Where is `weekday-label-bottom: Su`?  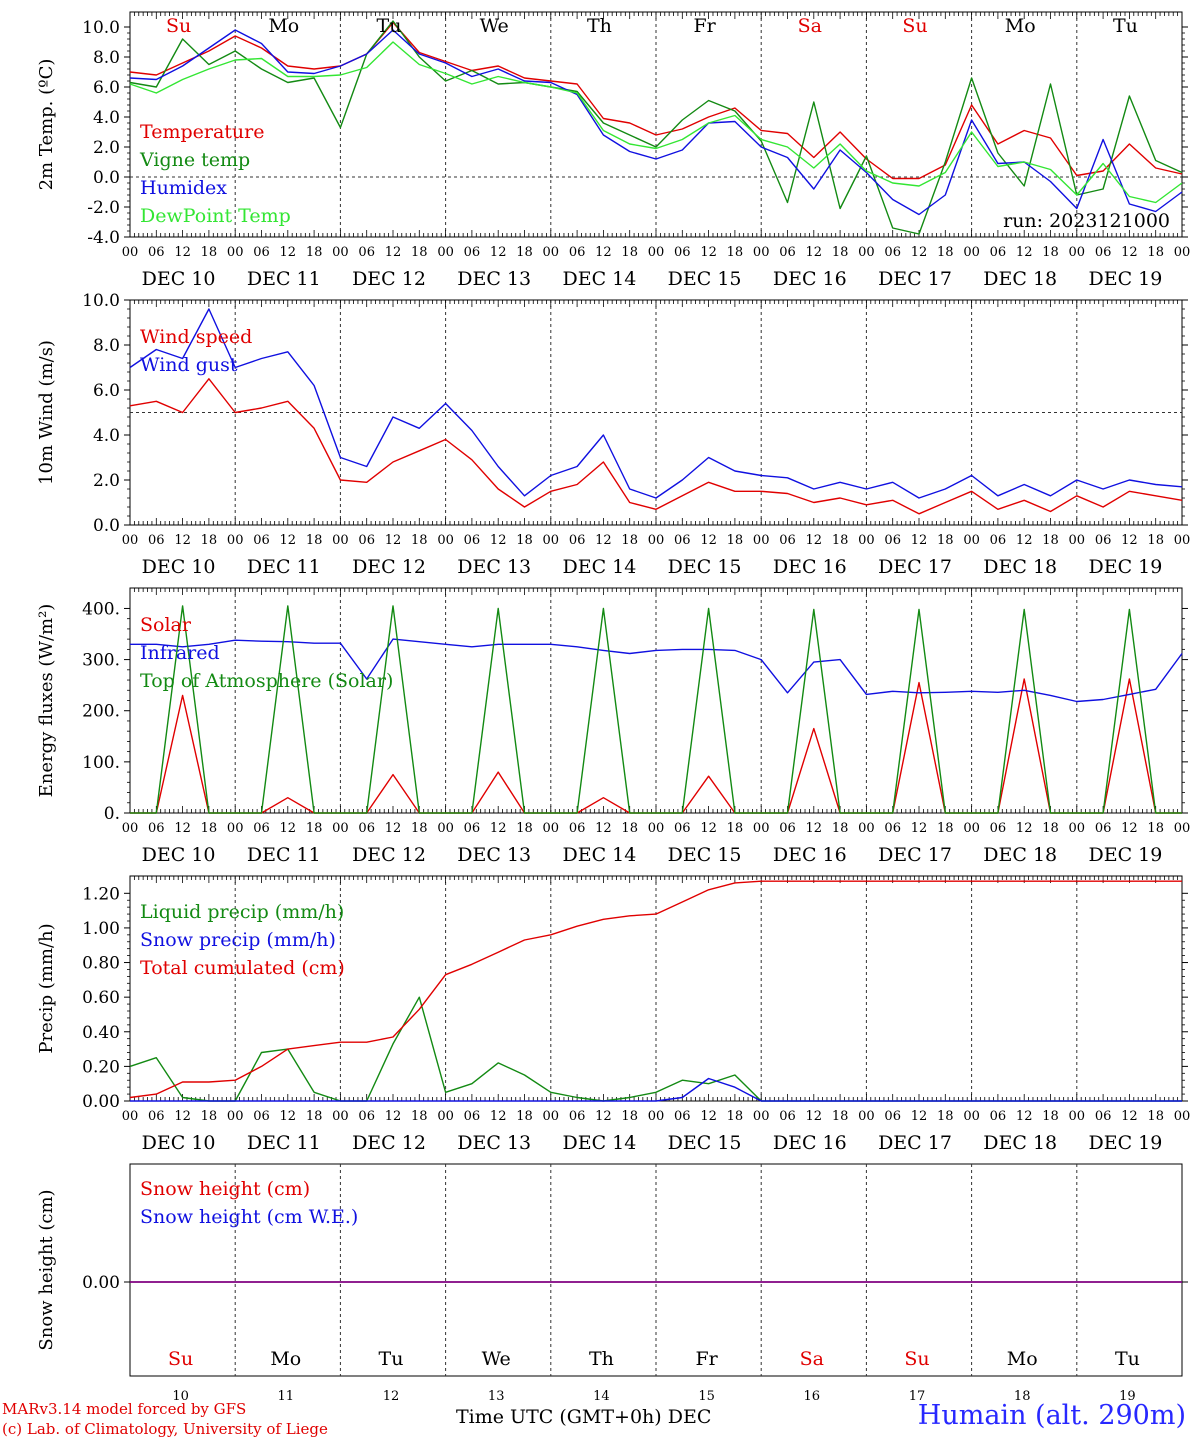 weekday-label-bottom: Su is located at coordinates (916, 1359).